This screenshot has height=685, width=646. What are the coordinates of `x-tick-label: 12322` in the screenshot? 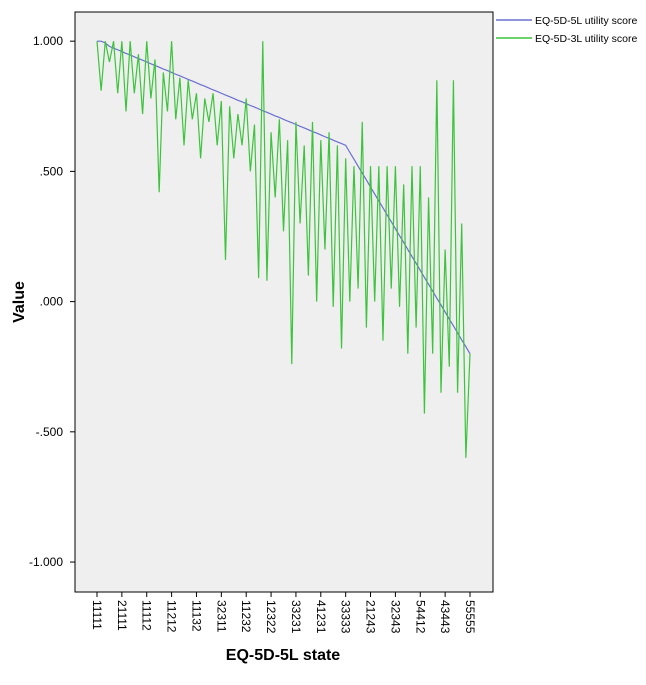 It's located at (271, 617).